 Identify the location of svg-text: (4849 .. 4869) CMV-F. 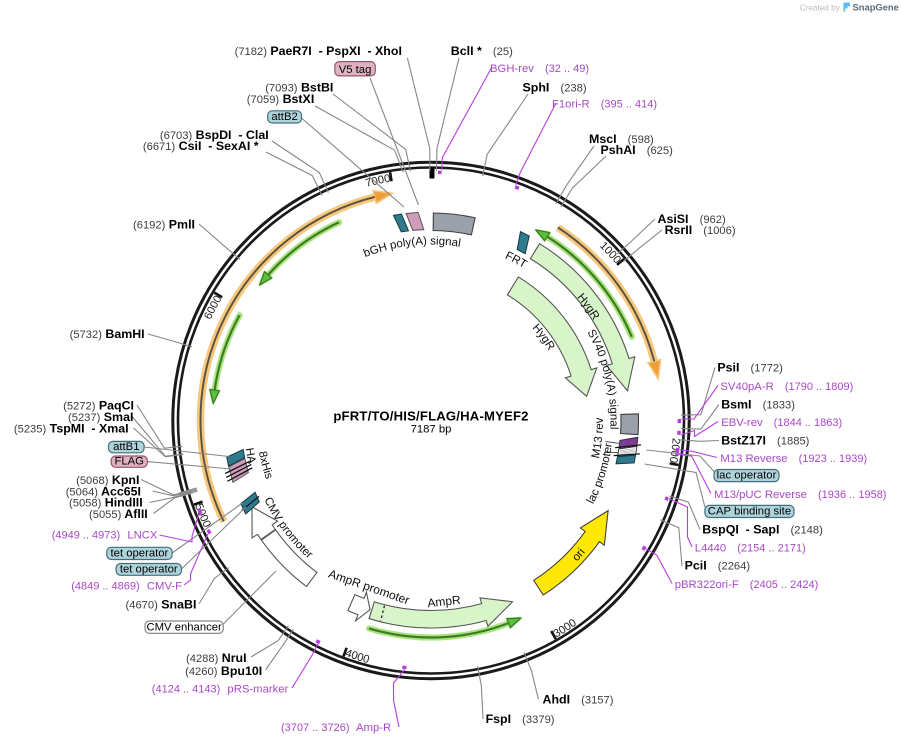
(126, 587).